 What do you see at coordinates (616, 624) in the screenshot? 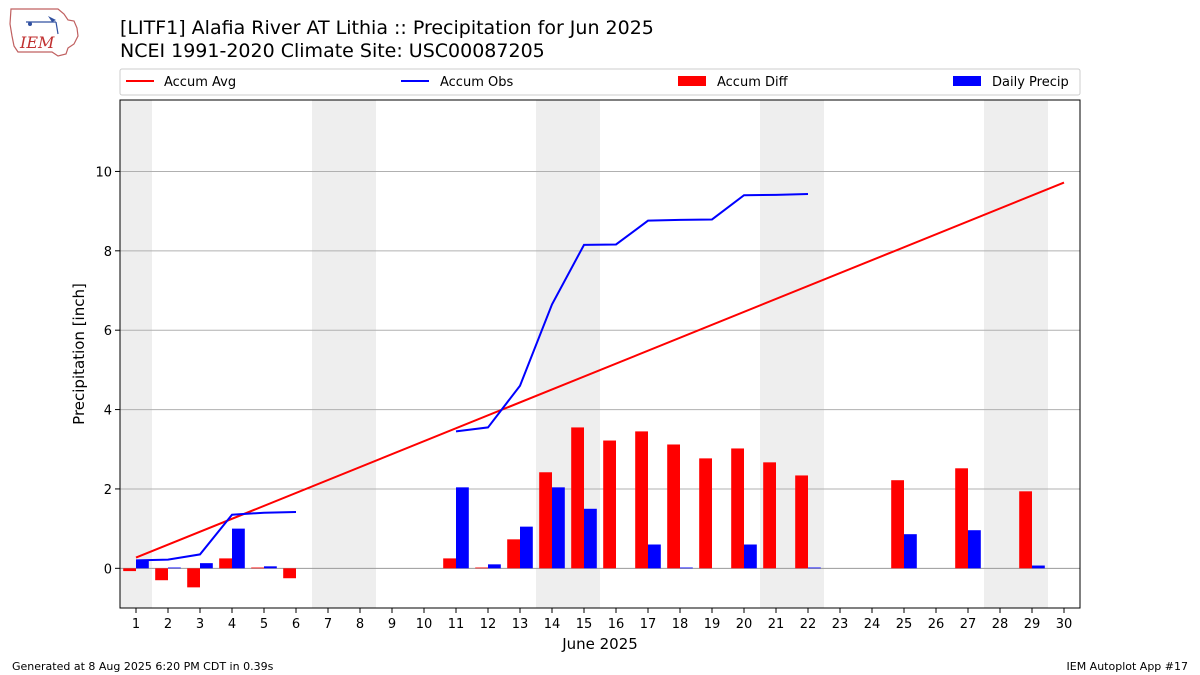
I see `x-tick-label: 16` at bounding box center [616, 624].